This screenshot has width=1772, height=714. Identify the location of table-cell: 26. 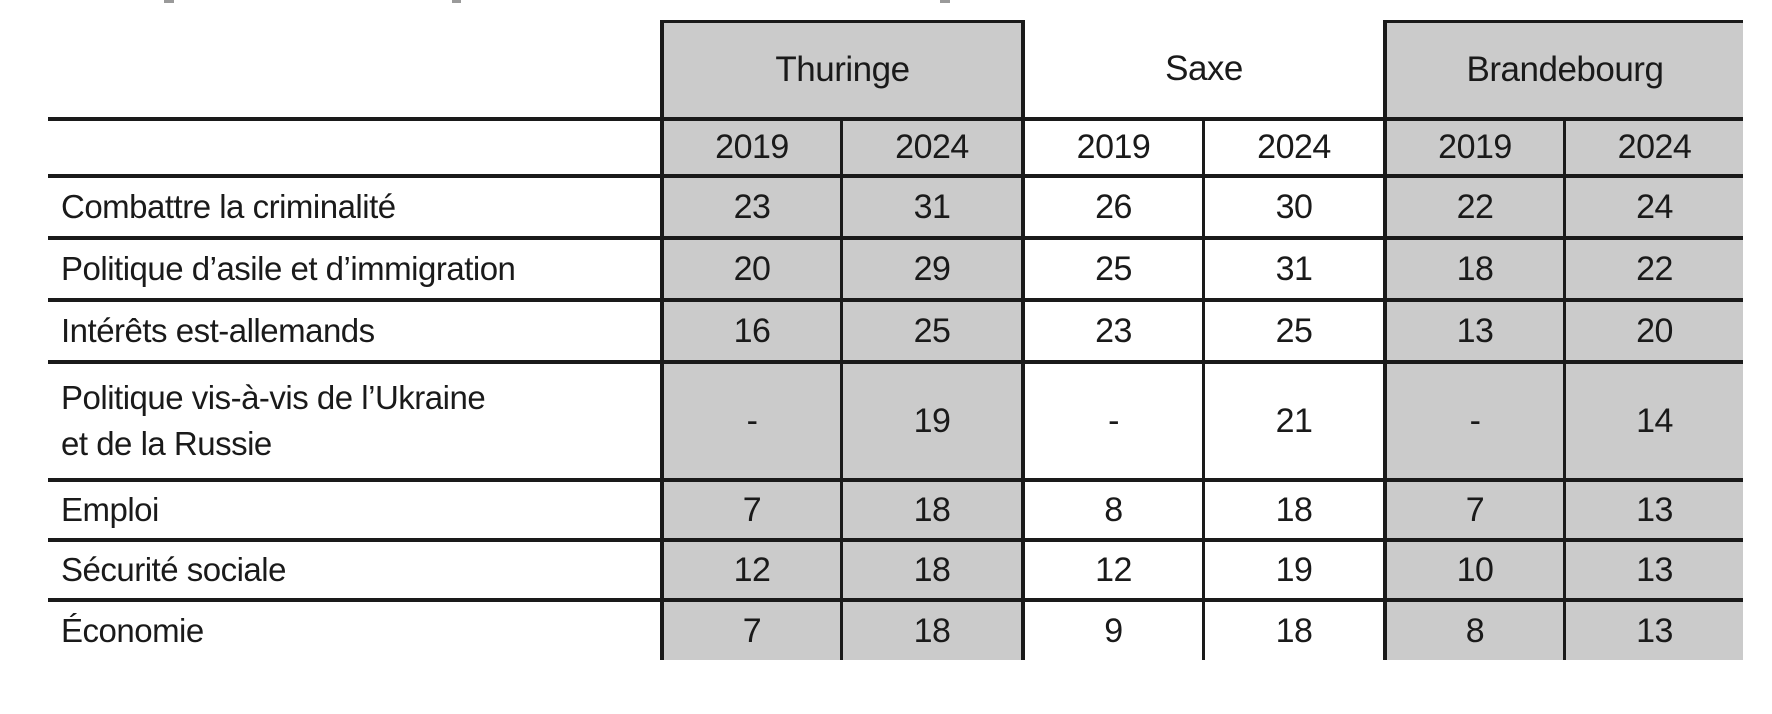
(1111, 205).